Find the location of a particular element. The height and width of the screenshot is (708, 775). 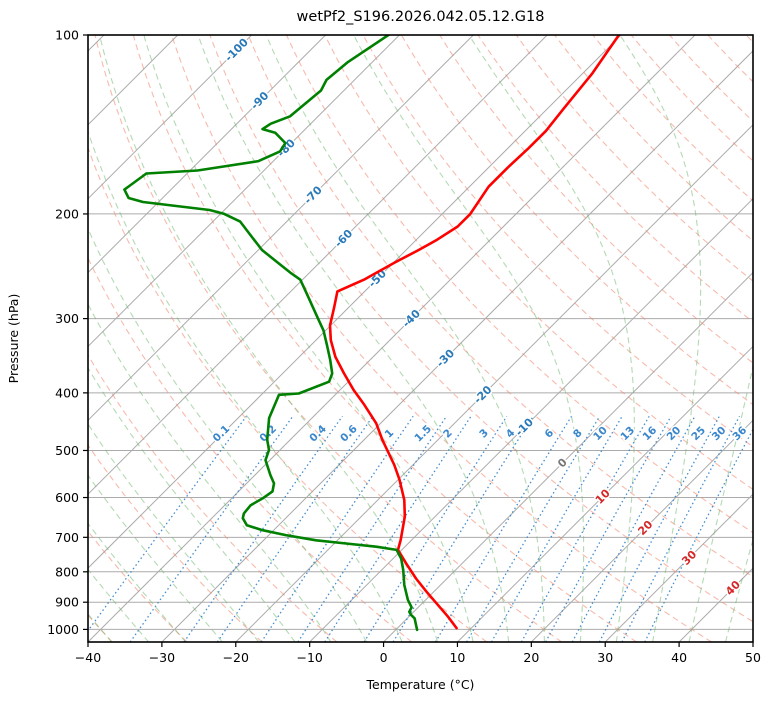

y-tick-600: 600 is located at coordinates (67, 497).